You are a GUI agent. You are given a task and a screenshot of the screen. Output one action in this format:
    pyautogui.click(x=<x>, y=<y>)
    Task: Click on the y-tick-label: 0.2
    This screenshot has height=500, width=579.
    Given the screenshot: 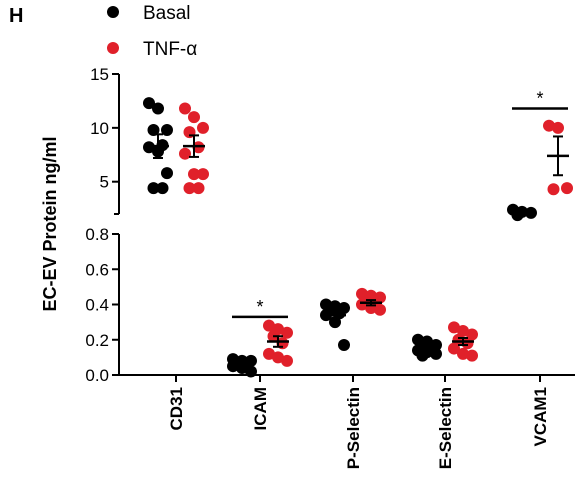 What is the action you would take?
    pyautogui.click(x=97, y=340)
    